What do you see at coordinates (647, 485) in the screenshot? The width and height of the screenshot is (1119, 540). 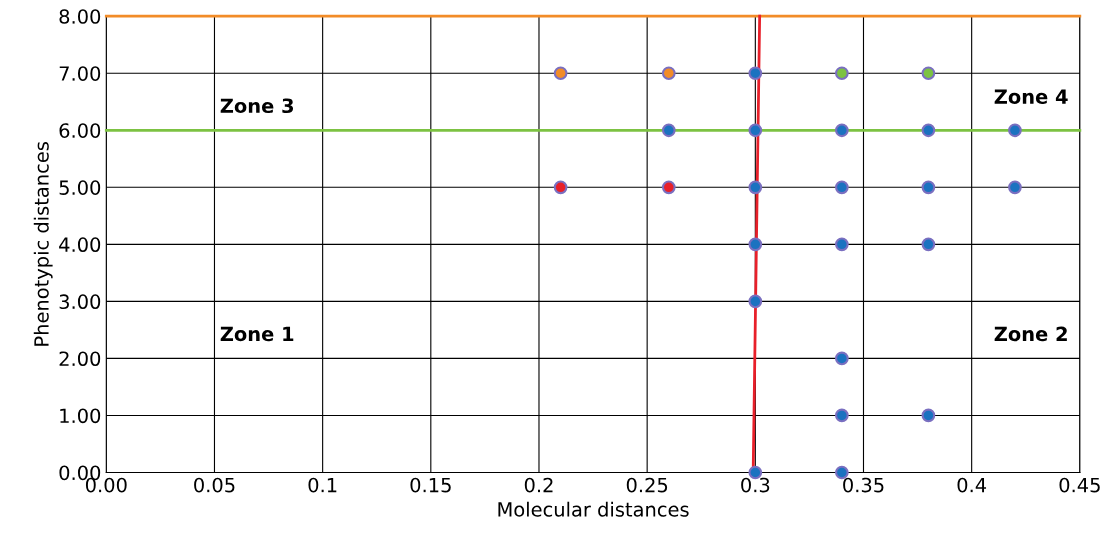 I see `x-tick-label: 0.25` at bounding box center [647, 485].